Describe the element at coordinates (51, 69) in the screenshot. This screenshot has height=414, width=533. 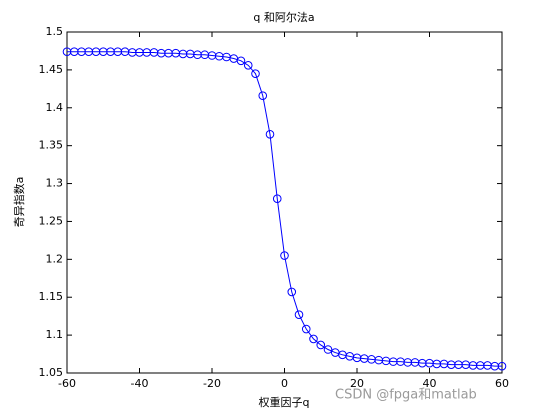
I see `y-tick-label: 1.45` at that location.